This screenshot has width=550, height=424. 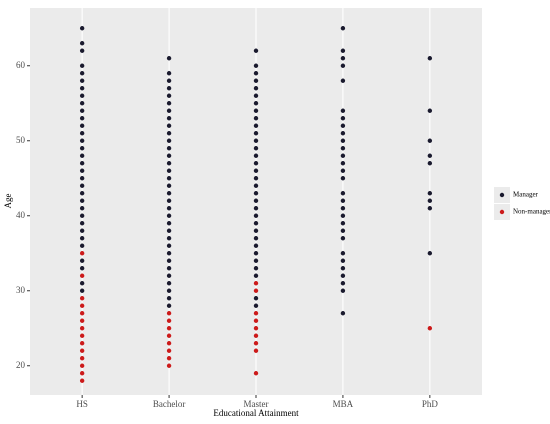 I want to click on x-tick-label: MBA, so click(x=343, y=404).